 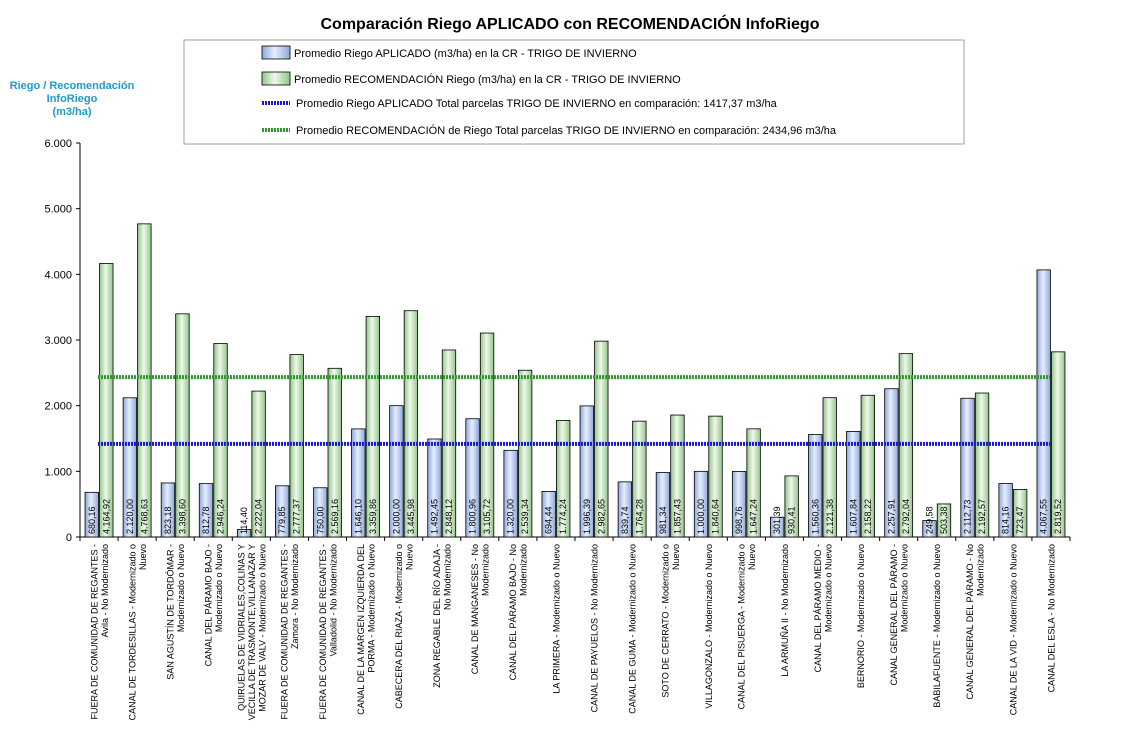 I want to click on category-label: Avila - No Modernizado, so click(x=105, y=590).